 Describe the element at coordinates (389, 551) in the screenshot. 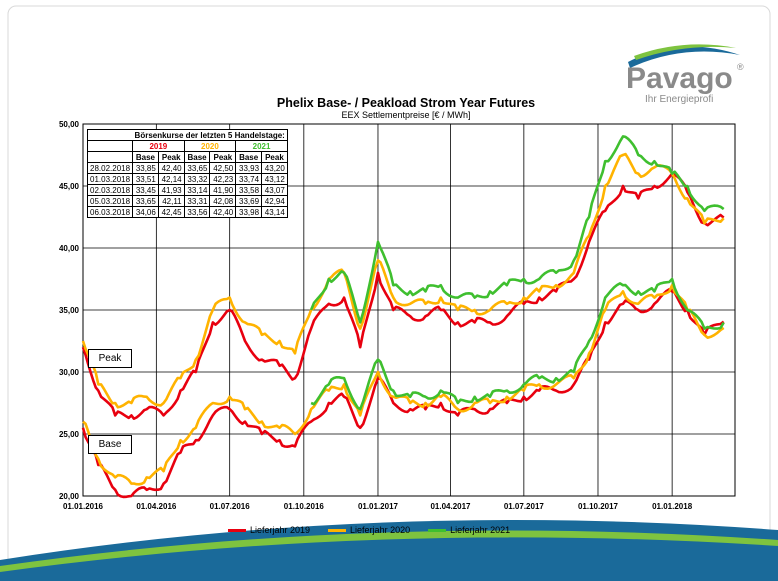

I see `bottom-swoosh-green` at that location.